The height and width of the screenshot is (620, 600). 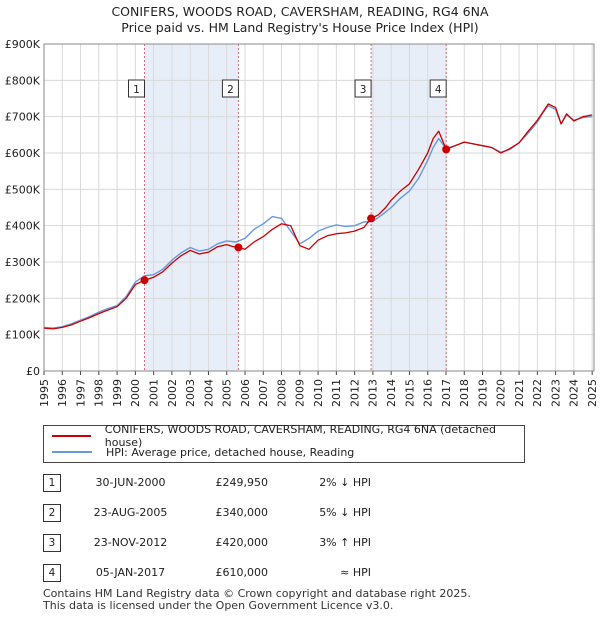 What do you see at coordinates (72, 452) in the screenshot?
I see `legend-swatch-hpi` at bounding box center [72, 452].